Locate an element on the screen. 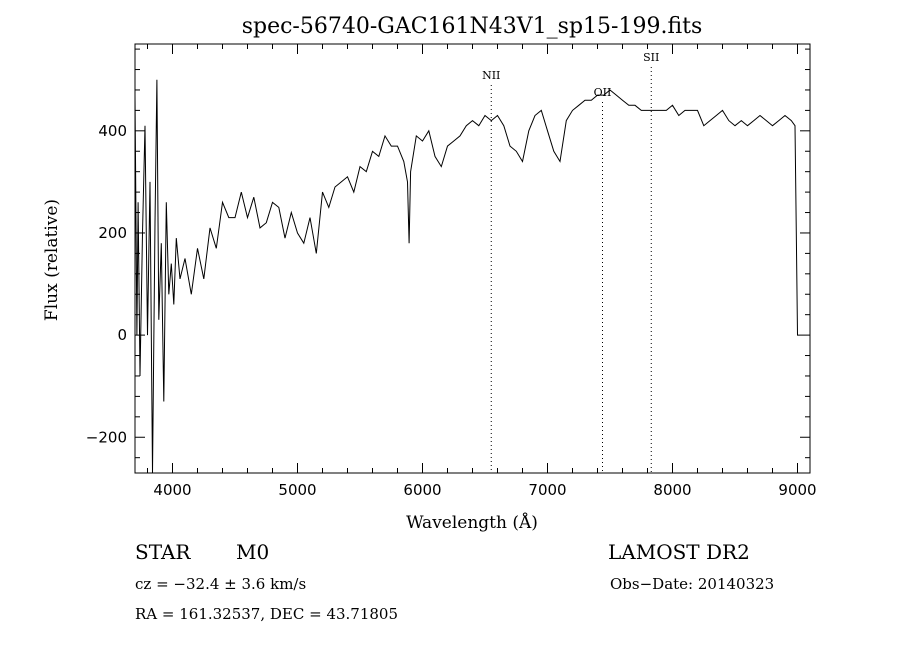  y-tick-label: 0 is located at coordinates (122, 335).